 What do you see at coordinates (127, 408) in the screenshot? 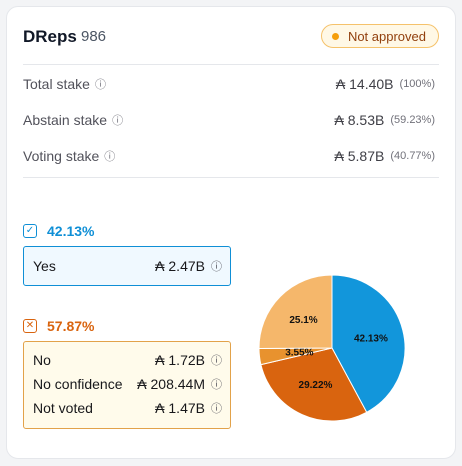
I see `vote-row-not-voted: Not voted ₳ 1.47B ⓘ` at bounding box center [127, 408].